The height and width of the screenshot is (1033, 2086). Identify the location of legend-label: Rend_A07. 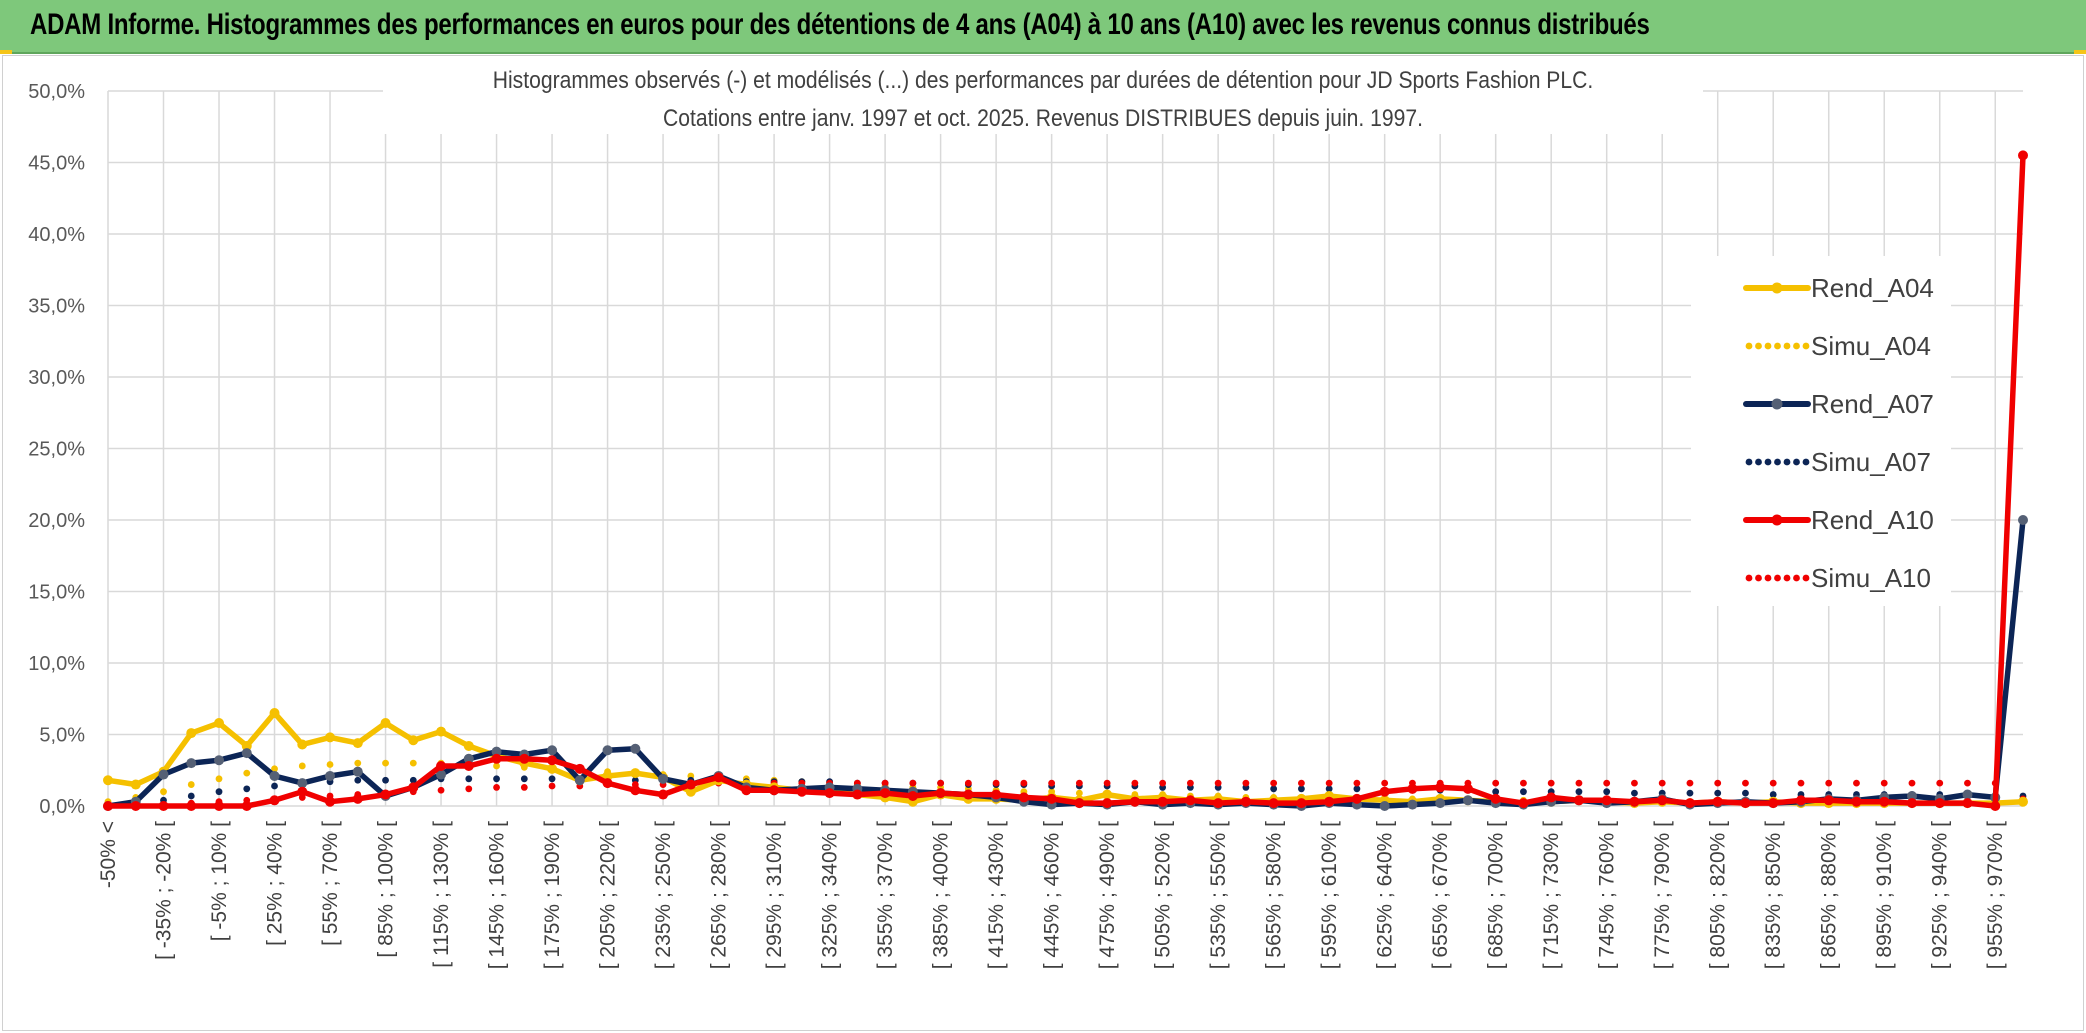
(1872, 404).